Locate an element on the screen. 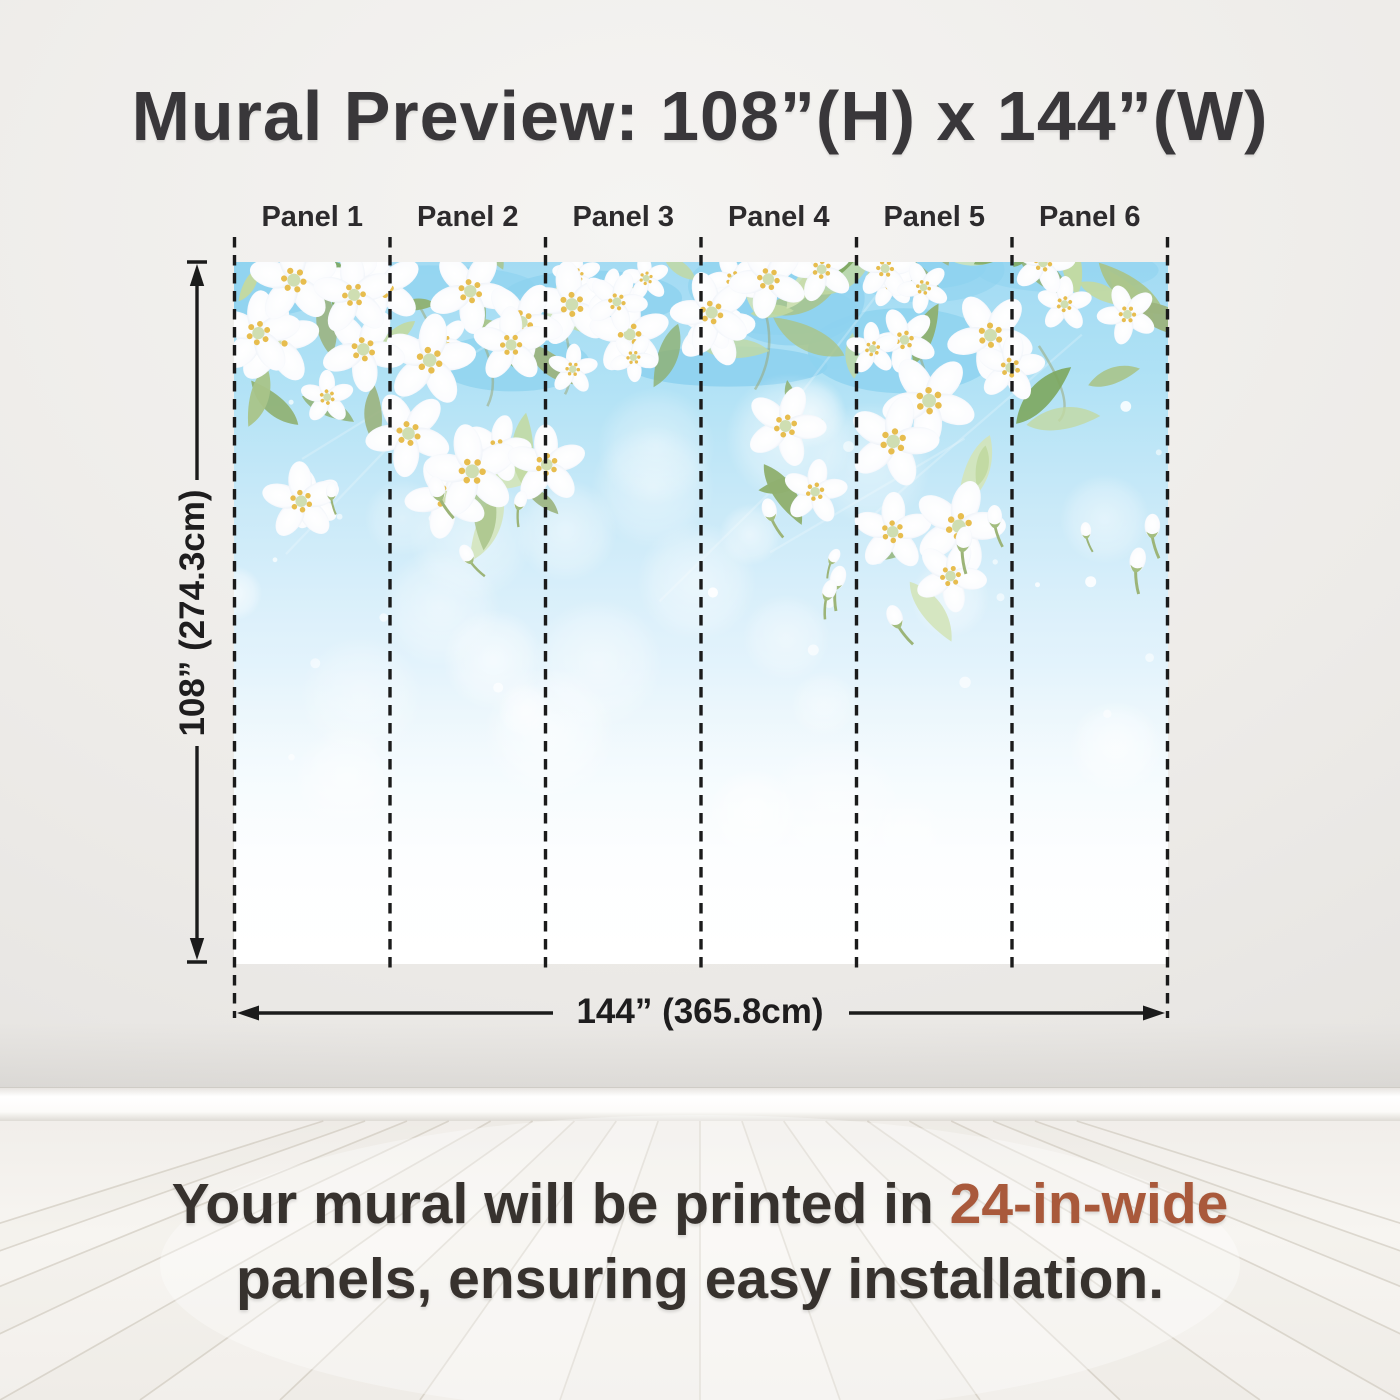 The image size is (1400, 1400). panel-label-3: Panel 3 is located at coordinates (623, 217).